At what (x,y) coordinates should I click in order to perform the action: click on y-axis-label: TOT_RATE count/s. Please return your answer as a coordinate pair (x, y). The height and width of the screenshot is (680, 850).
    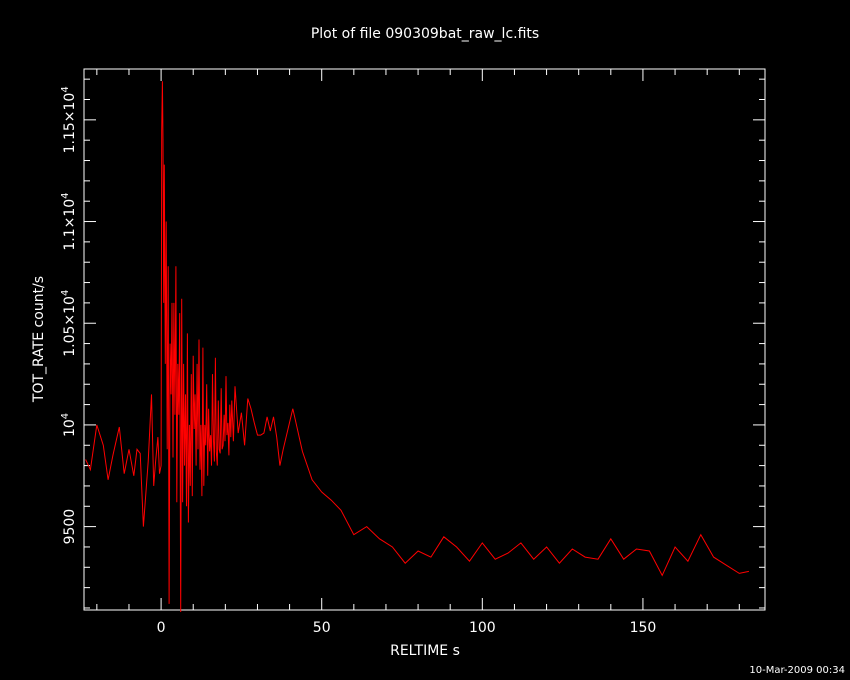
    Looking at the image, I should click on (39, 339).